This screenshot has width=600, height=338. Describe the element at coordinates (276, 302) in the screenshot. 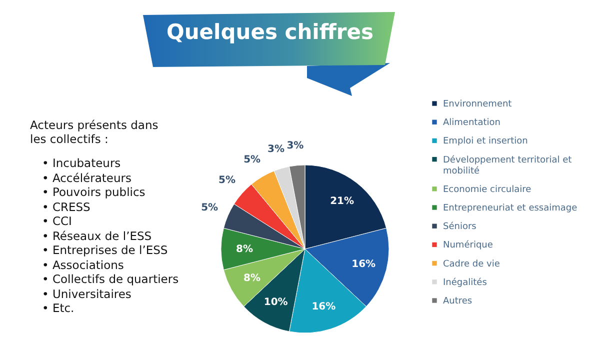

I see `data-label: 10%` at that location.